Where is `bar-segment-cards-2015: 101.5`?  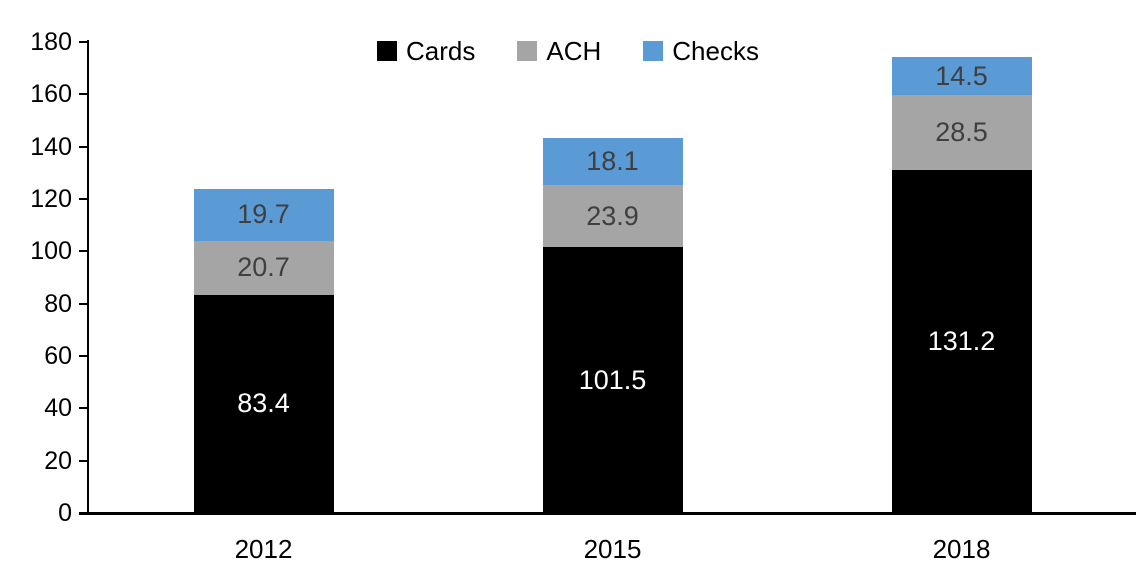 bar-segment-cards-2015: 101.5 is located at coordinates (612, 380).